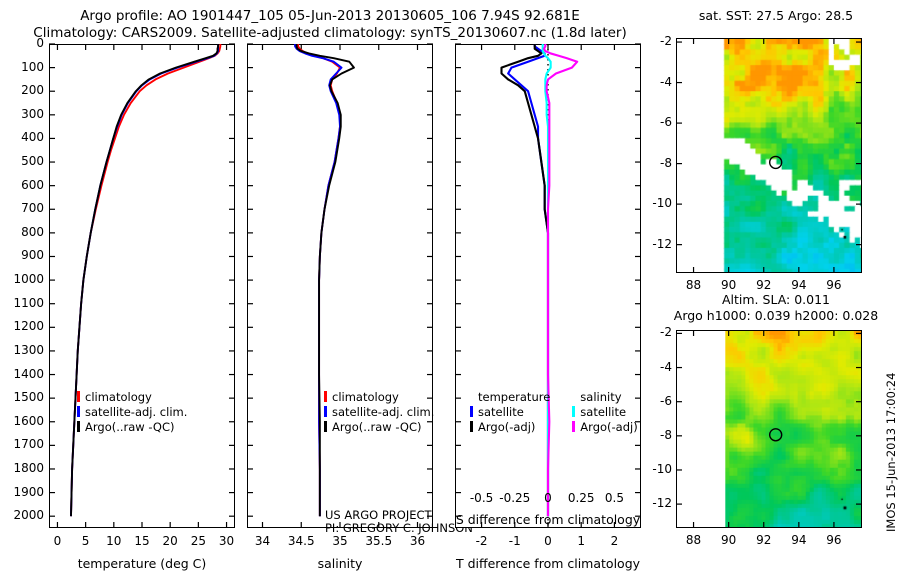 The width and height of the screenshot is (900, 580). What do you see at coordinates (776, 15) in the screenshot?
I see `sst-map-title: sat. SST: 27.5 Argo: 28.5` at bounding box center [776, 15].